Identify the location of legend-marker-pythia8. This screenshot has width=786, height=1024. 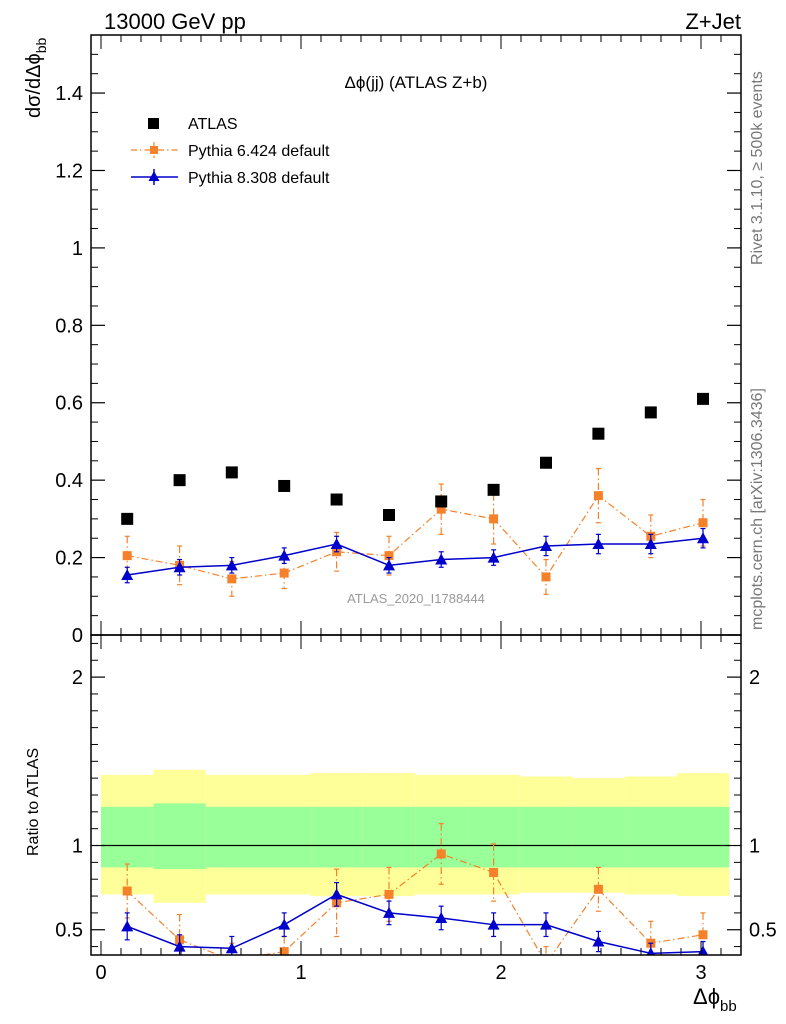
(154, 176).